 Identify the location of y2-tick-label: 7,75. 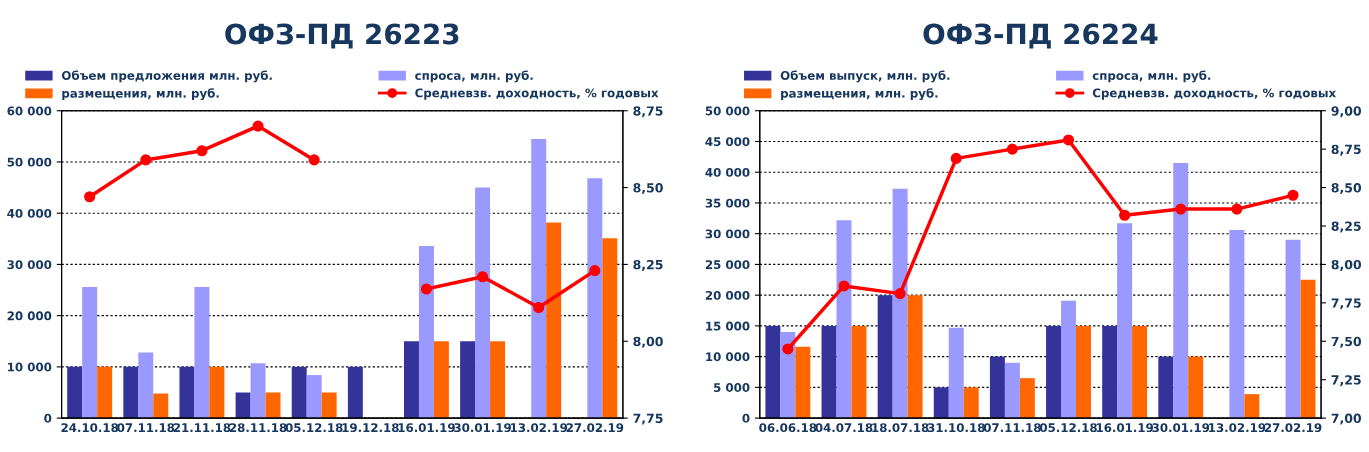
(1346, 304).